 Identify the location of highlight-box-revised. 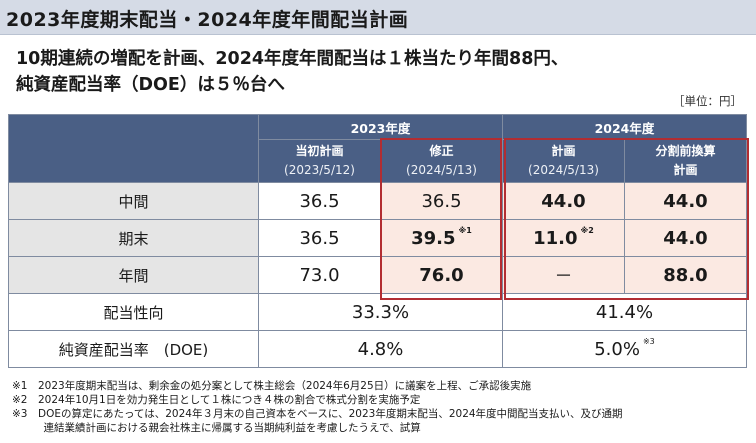
(441, 219).